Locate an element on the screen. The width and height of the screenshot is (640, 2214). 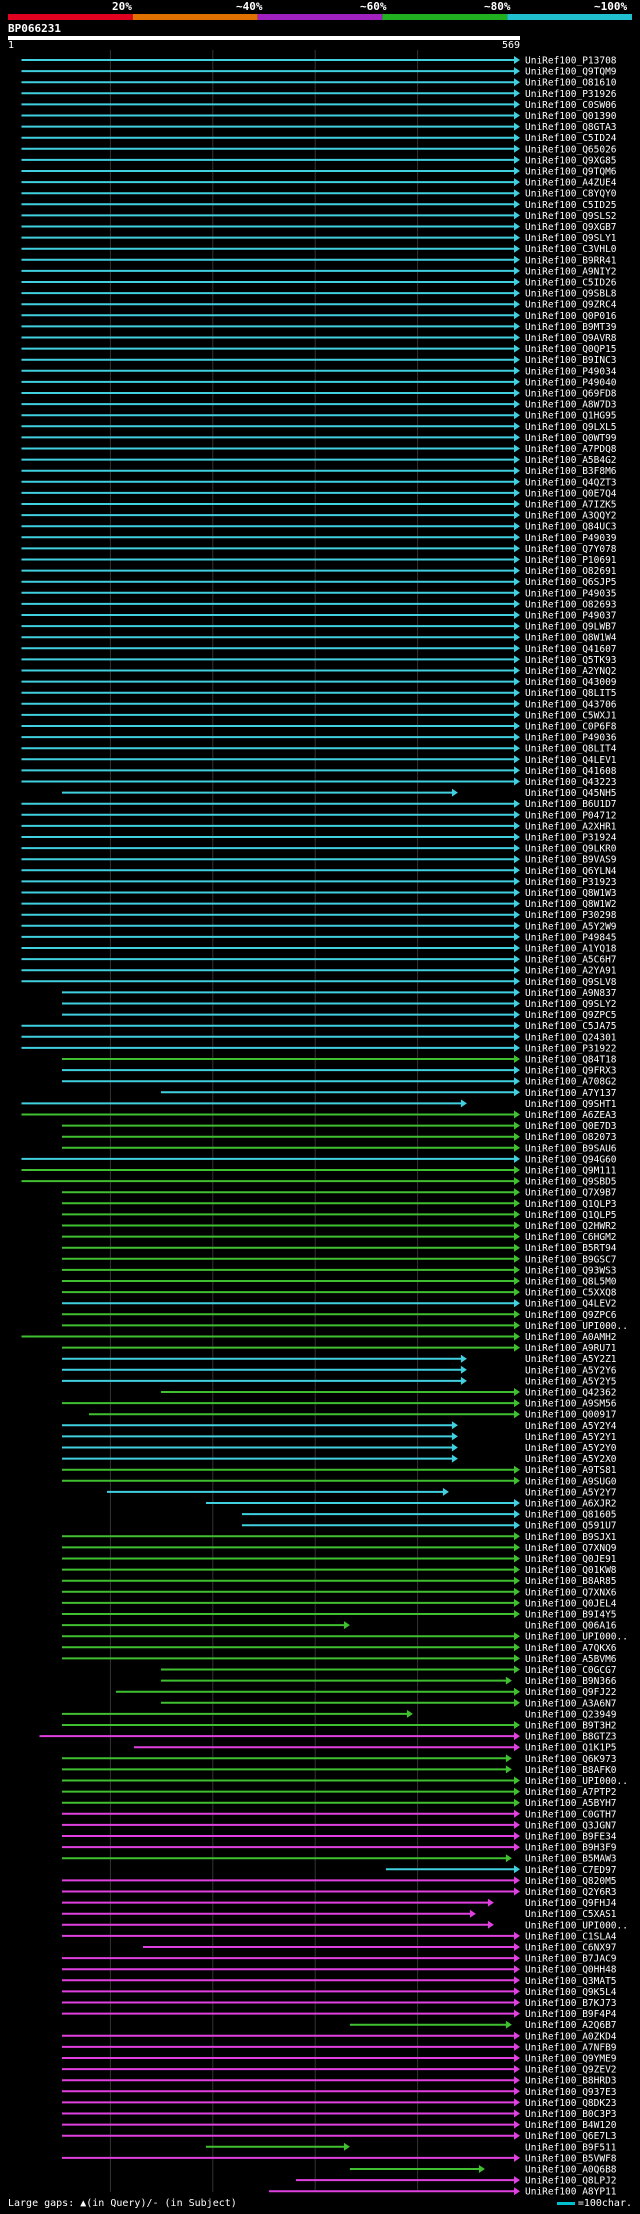
hit-row: UniRef100_Q93WS3 is located at coordinates (339, 1270).